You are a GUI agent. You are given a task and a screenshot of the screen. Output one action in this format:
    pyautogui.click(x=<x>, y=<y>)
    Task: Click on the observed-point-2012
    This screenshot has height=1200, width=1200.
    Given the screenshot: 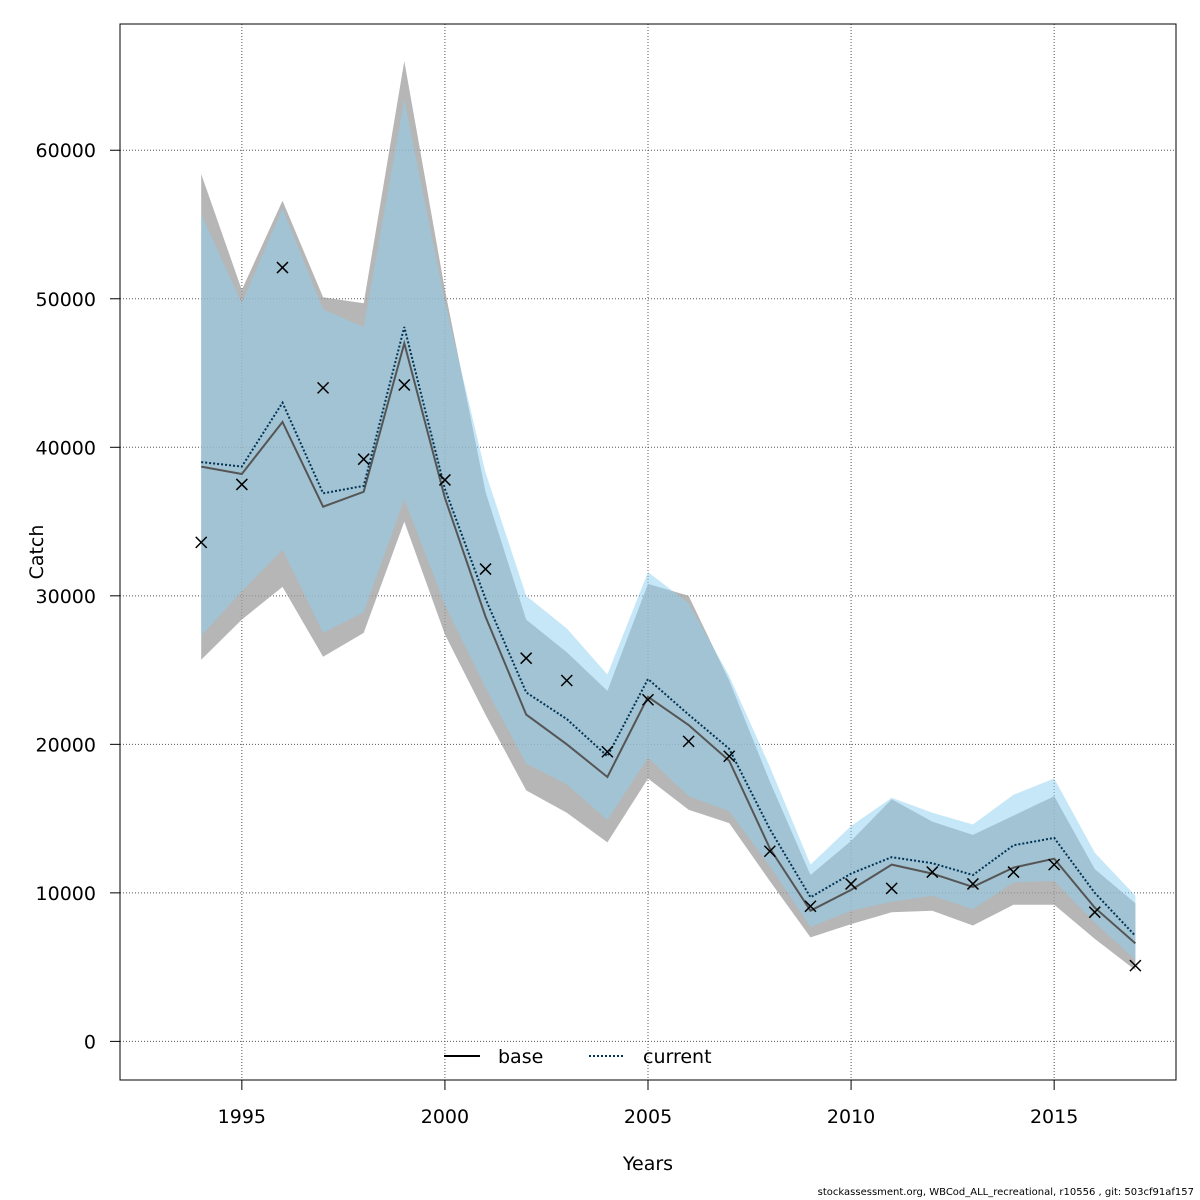 What is the action you would take?
    pyautogui.click(x=932, y=872)
    